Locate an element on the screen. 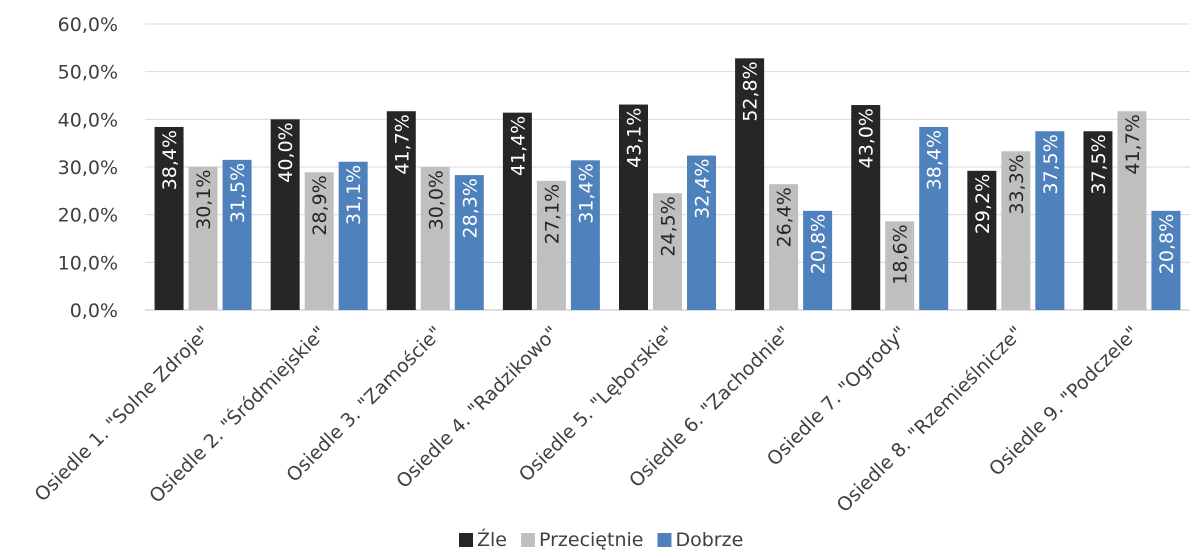 The height and width of the screenshot is (558, 1203). y-axis: 0,0% 10,0% 20,0% 30,0% 40,0% 50,0% 60,0% is located at coordinates (88, 168).